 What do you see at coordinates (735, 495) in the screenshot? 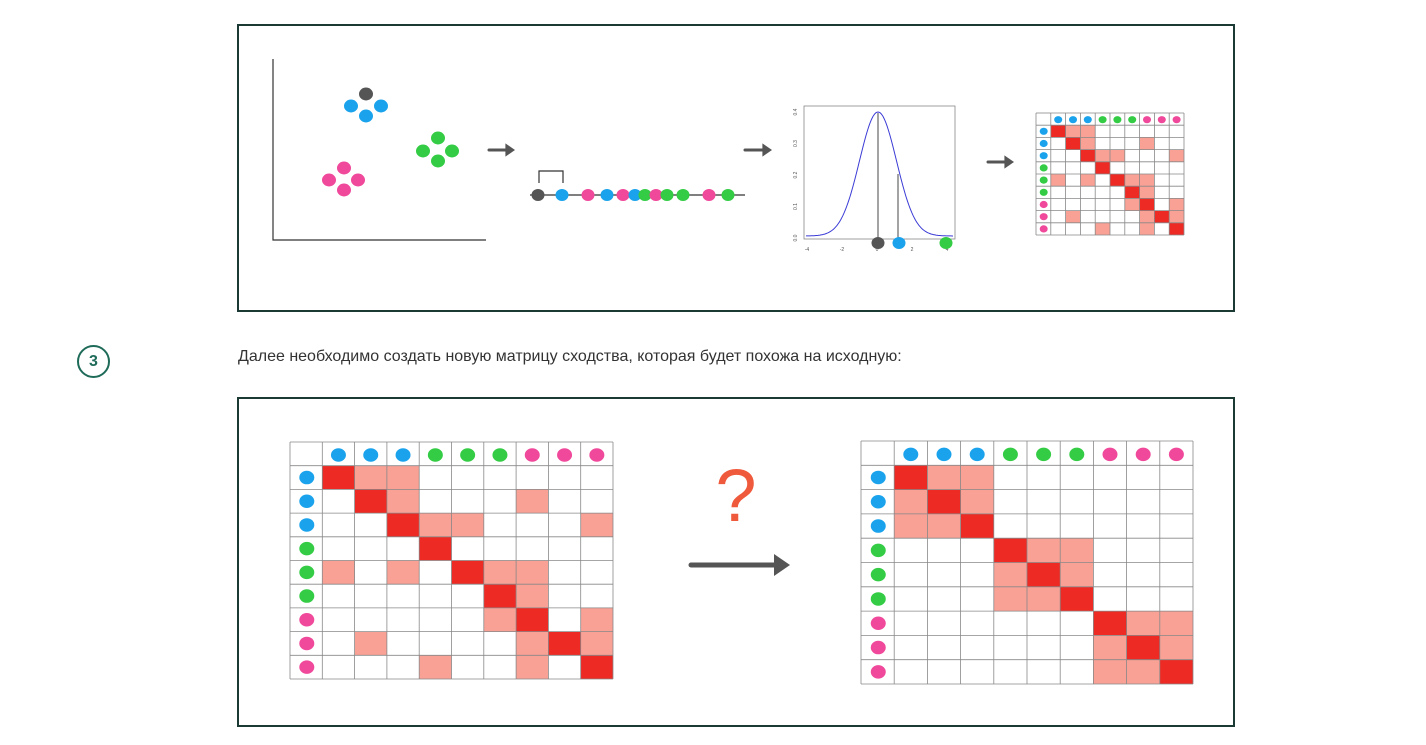
I see `question-mark: ?` at bounding box center [735, 495].